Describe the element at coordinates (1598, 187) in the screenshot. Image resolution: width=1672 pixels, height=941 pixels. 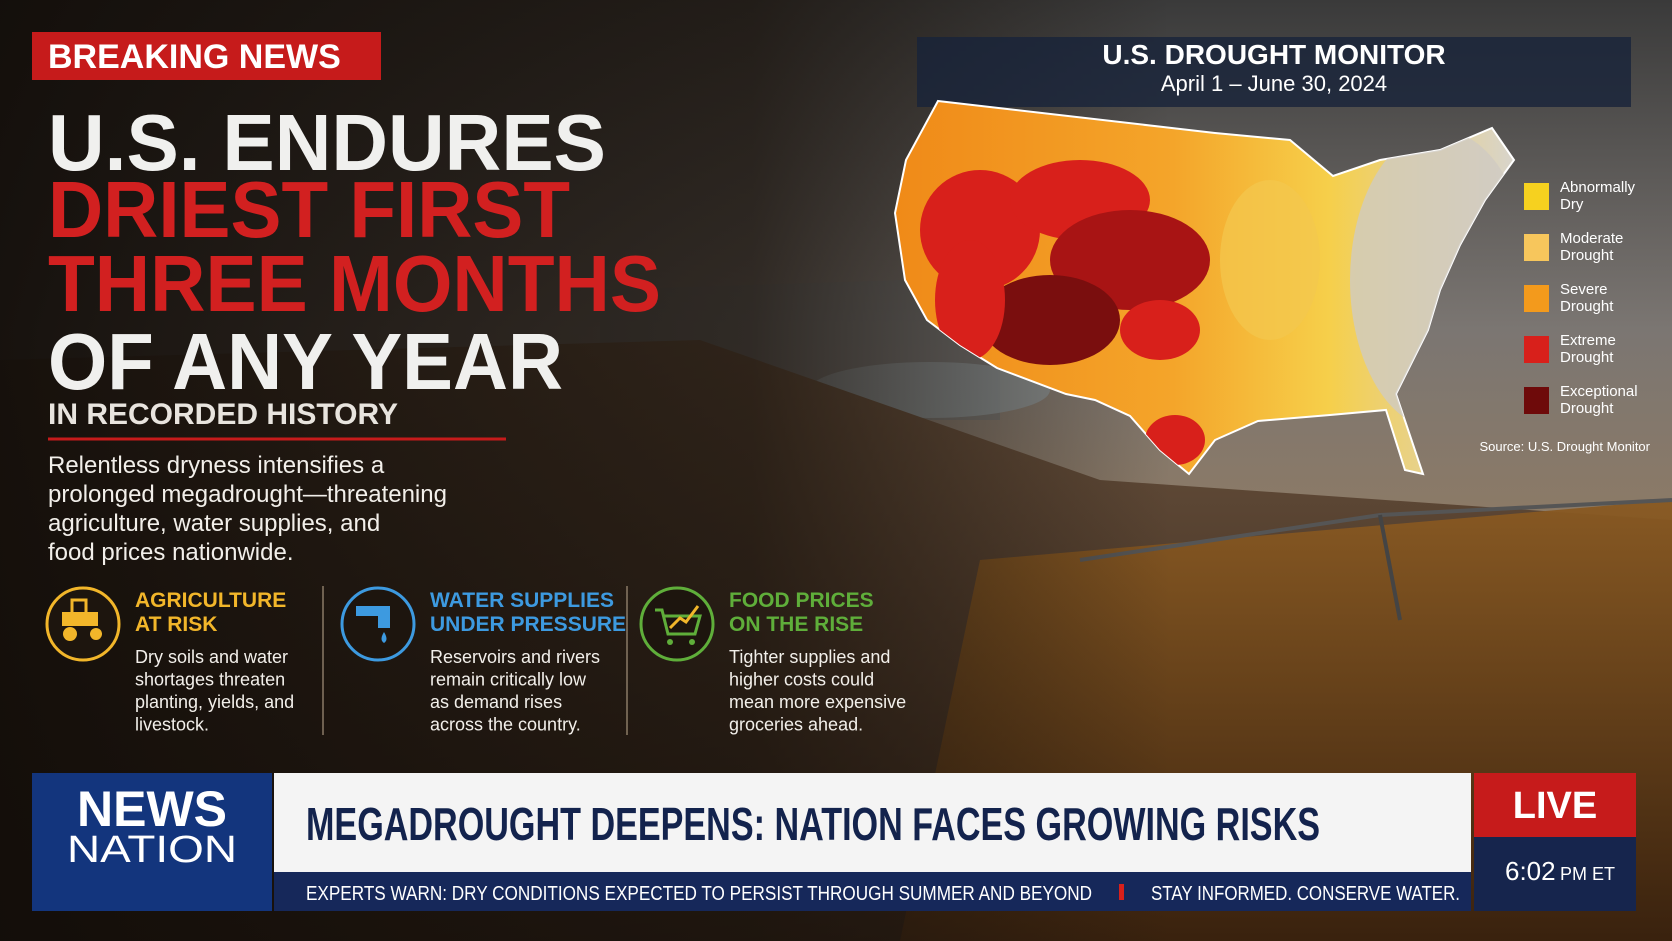
I see `legend-label: Abnormally` at that location.